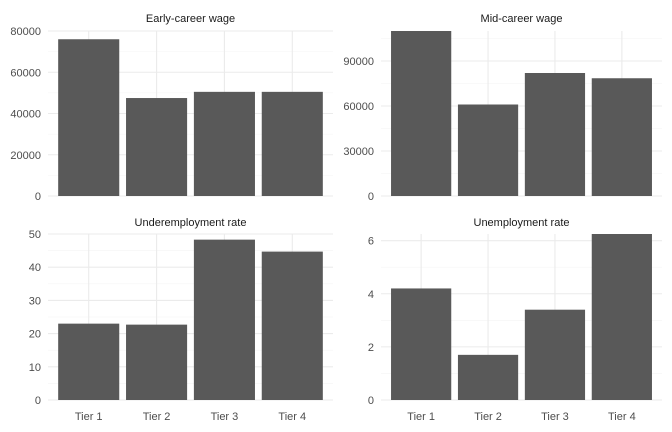  Describe the element at coordinates (191, 223) in the screenshot. I see `facet-title: Underemployment rate` at that location.